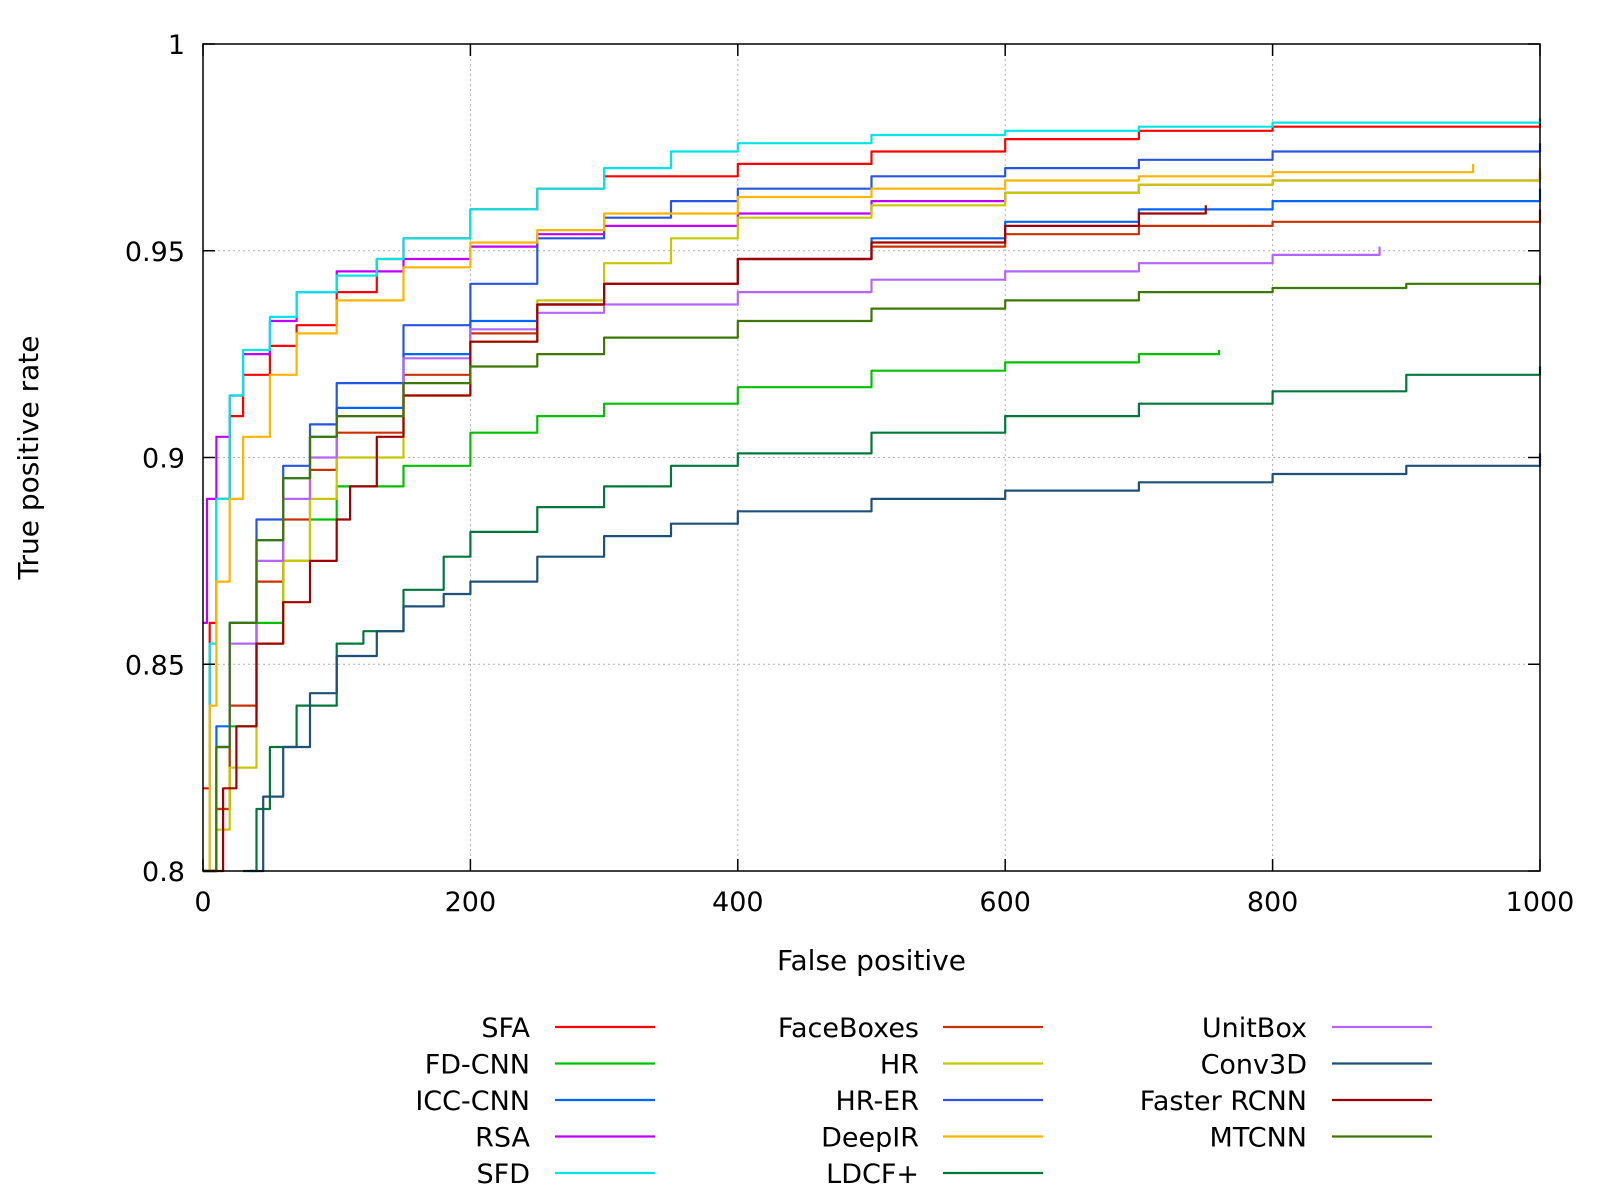  Describe the element at coordinates (1273, 902) in the screenshot. I see `x-tick-label: 800` at that location.